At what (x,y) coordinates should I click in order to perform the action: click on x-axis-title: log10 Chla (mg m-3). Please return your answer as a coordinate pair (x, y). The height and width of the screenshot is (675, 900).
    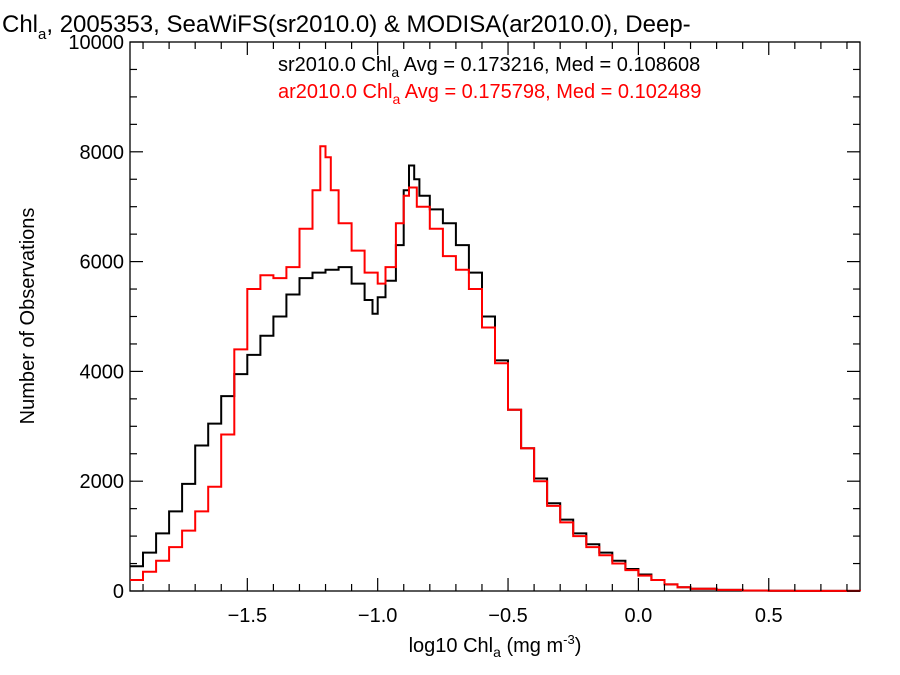
    Looking at the image, I should click on (495, 646).